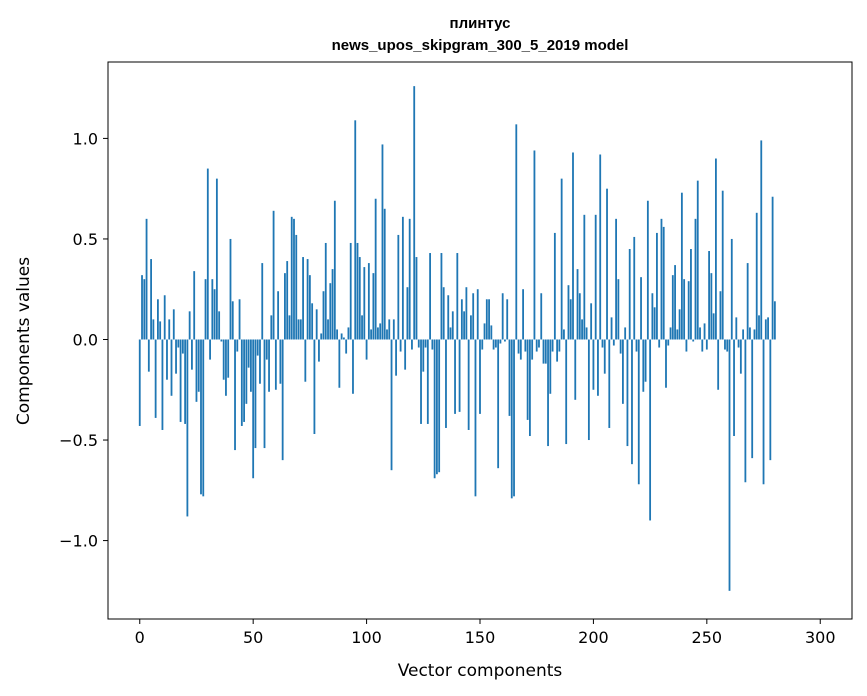 The image size is (867, 696). What do you see at coordinates (593, 637) in the screenshot?
I see `x-tick-label: 200` at bounding box center [593, 637].